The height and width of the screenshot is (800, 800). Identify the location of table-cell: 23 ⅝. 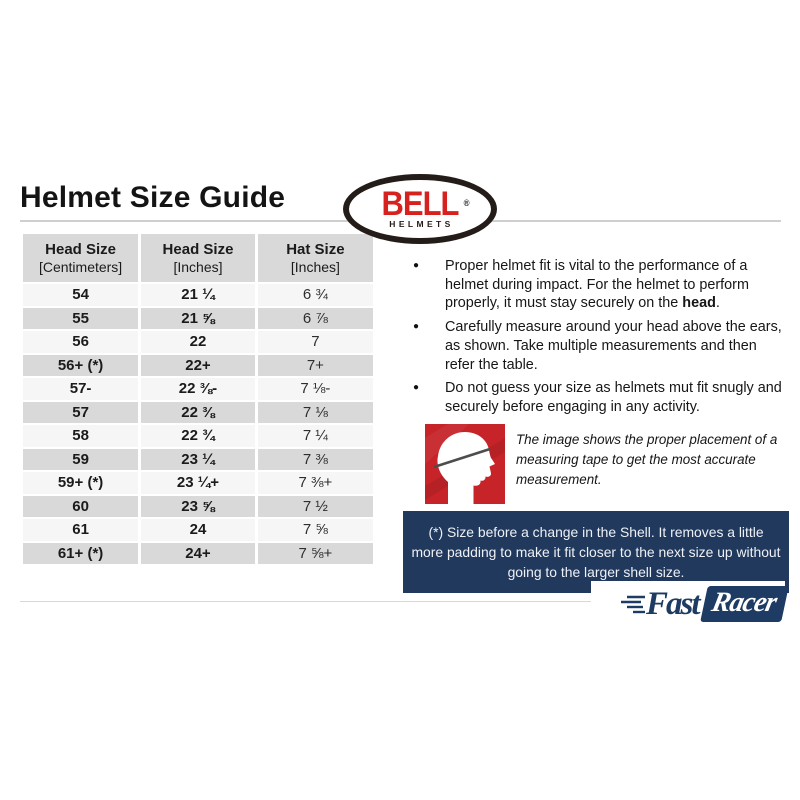
(198, 506).